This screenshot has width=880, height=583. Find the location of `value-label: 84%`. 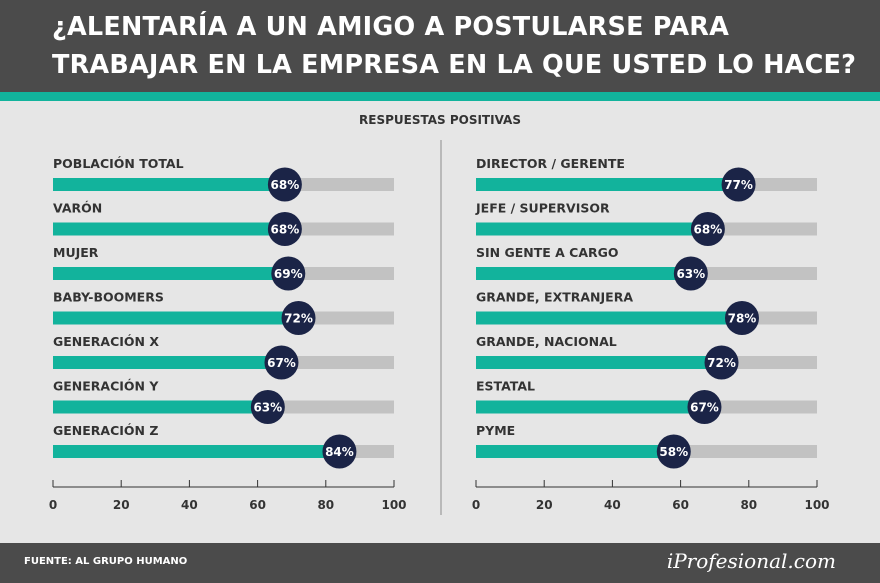

value-label: 84% is located at coordinates (339, 452).